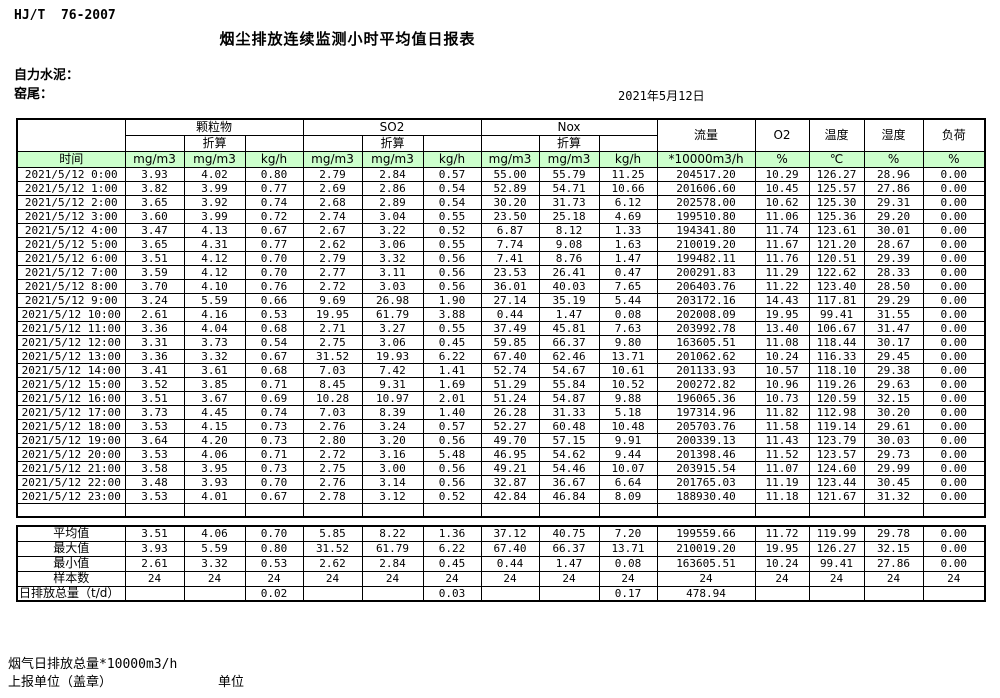  Describe the element at coordinates (510, 300) in the screenshot. I see `table-cell: 27.14` at that location.